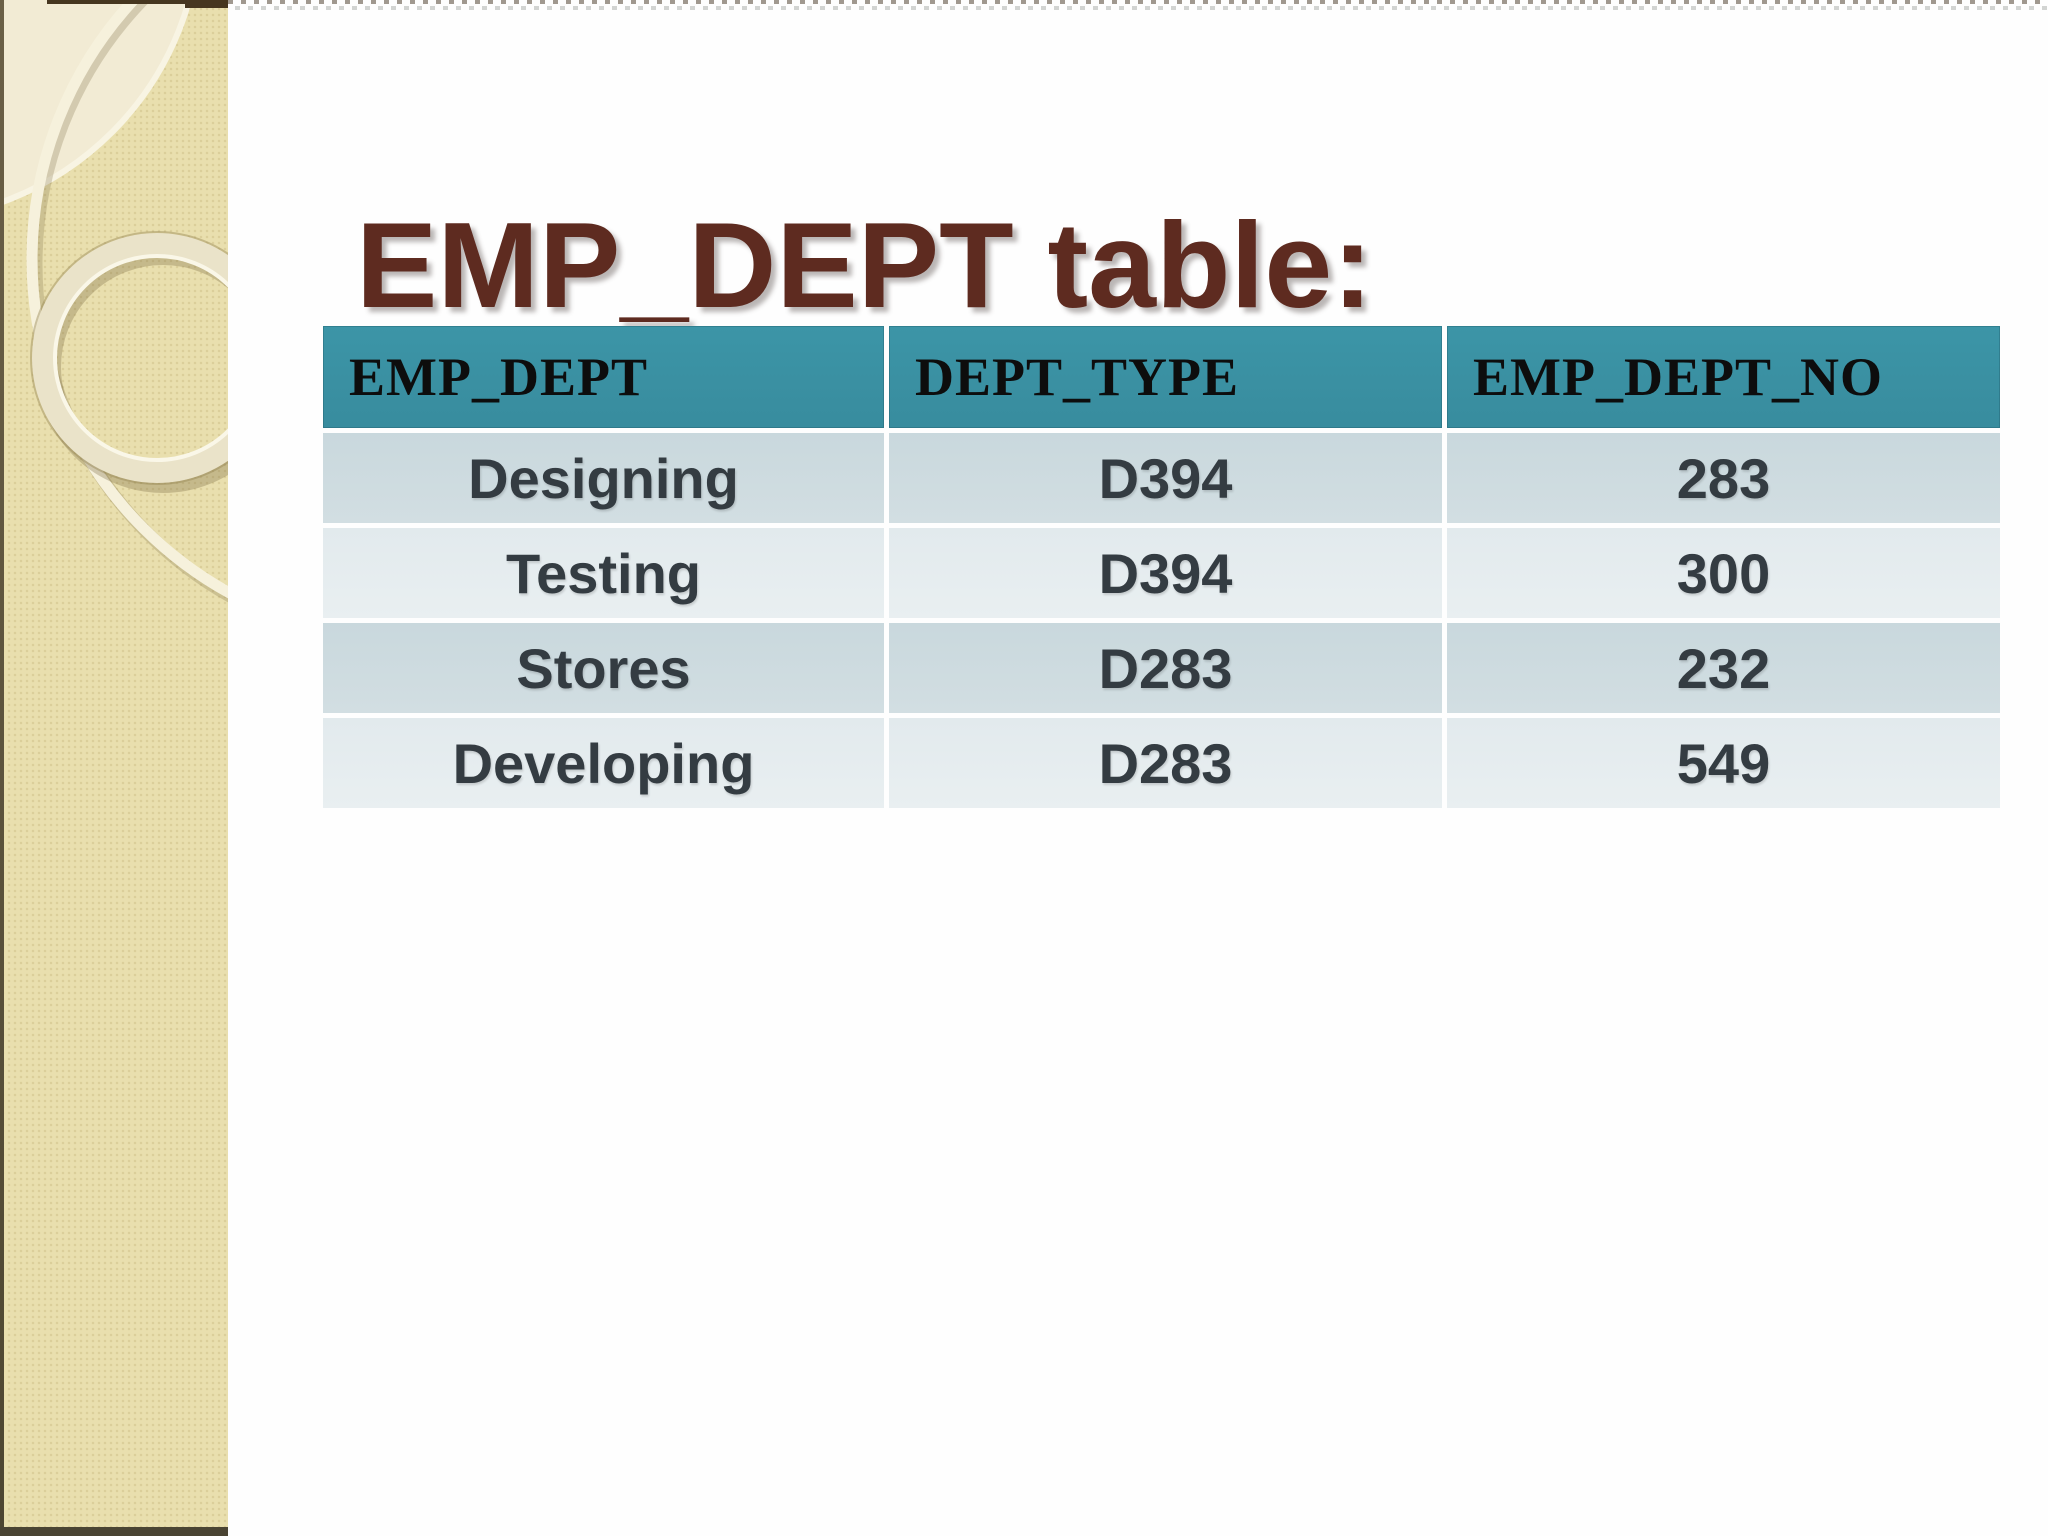  I want to click on table-cell: Developing, so click(603, 763).